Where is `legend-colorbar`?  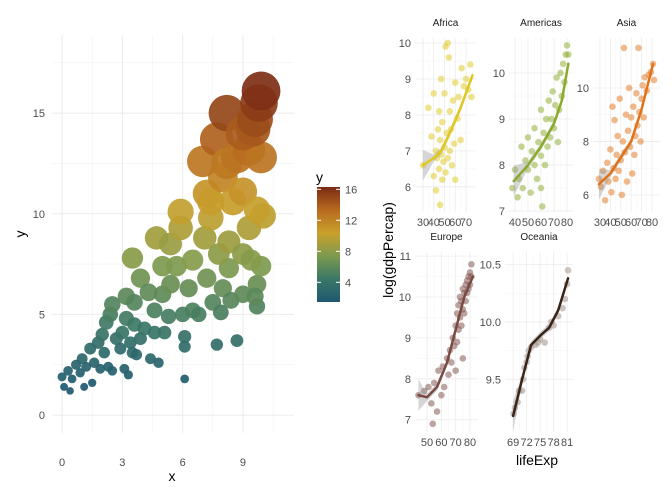 legend-colorbar is located at coordinates (328, 244).